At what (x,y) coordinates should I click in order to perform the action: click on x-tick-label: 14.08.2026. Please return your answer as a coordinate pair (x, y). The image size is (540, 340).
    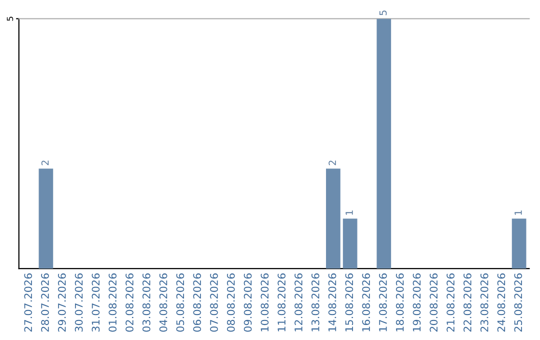
    Looking at the image, I should click on (332, 302).